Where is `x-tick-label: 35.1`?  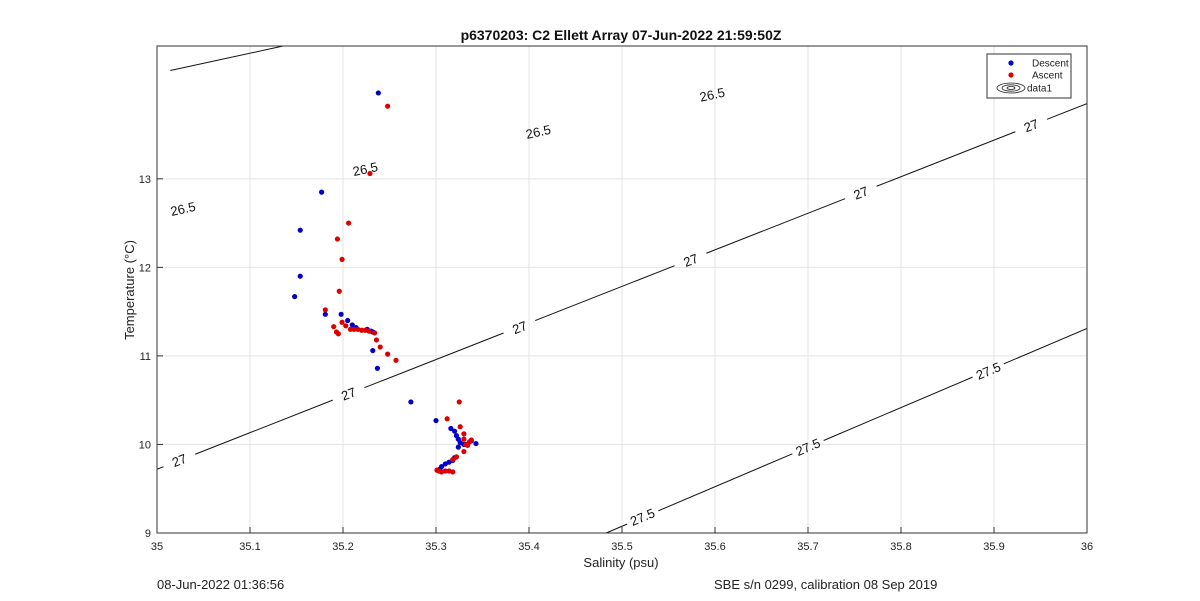
x-tick-label: 35.1 is located at coordinates (249, 547).